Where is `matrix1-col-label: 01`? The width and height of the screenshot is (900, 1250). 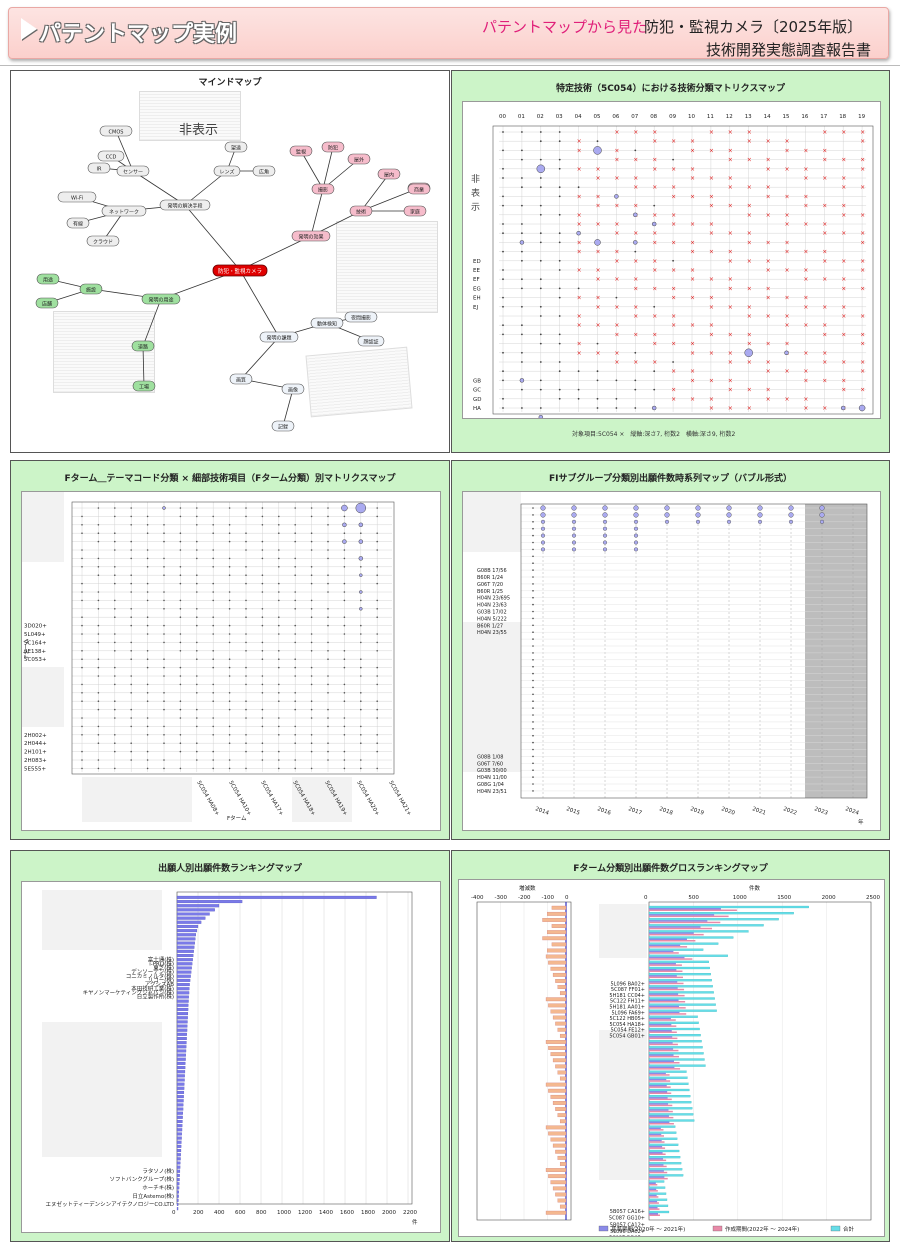
matrix1-col-label: 01 is located at coordinates (521, 117).